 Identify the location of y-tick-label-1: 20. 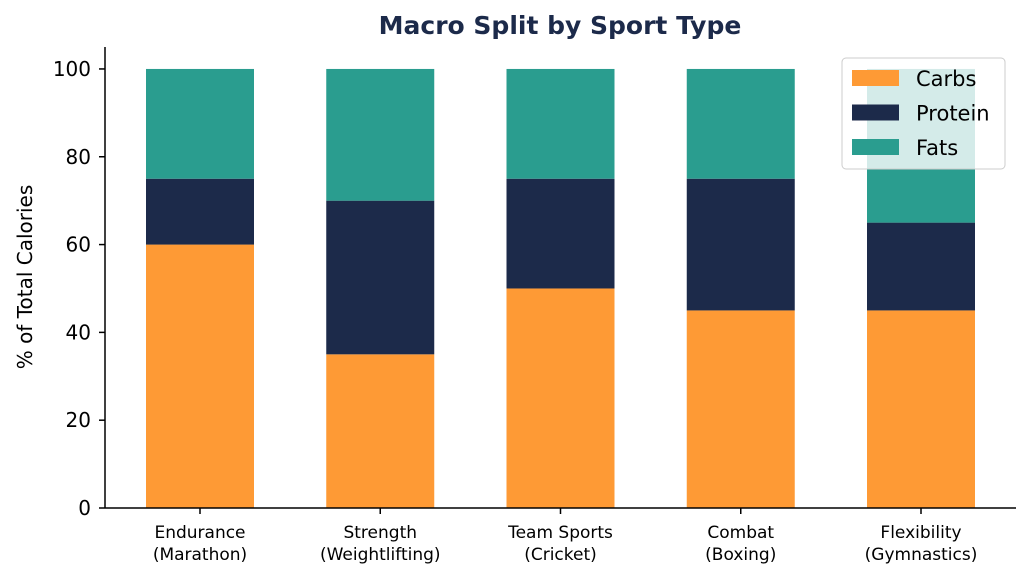
(78, 420).